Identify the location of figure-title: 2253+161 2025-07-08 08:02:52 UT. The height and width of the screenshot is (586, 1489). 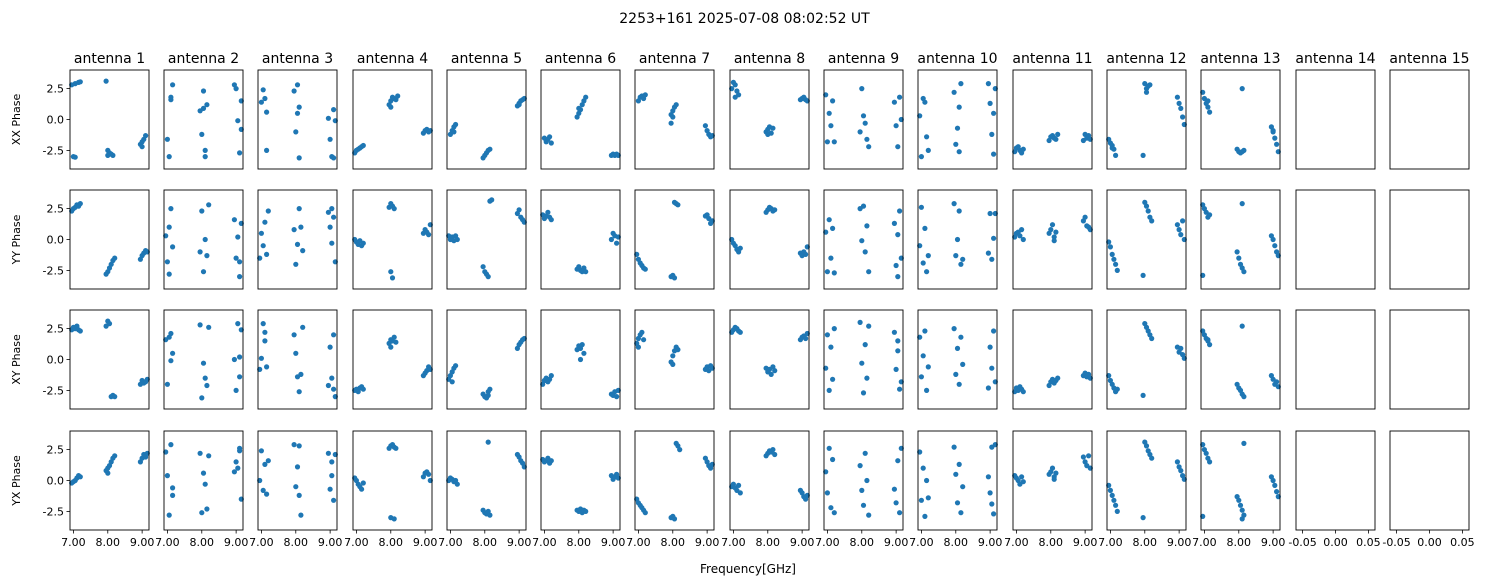
(744, 19).